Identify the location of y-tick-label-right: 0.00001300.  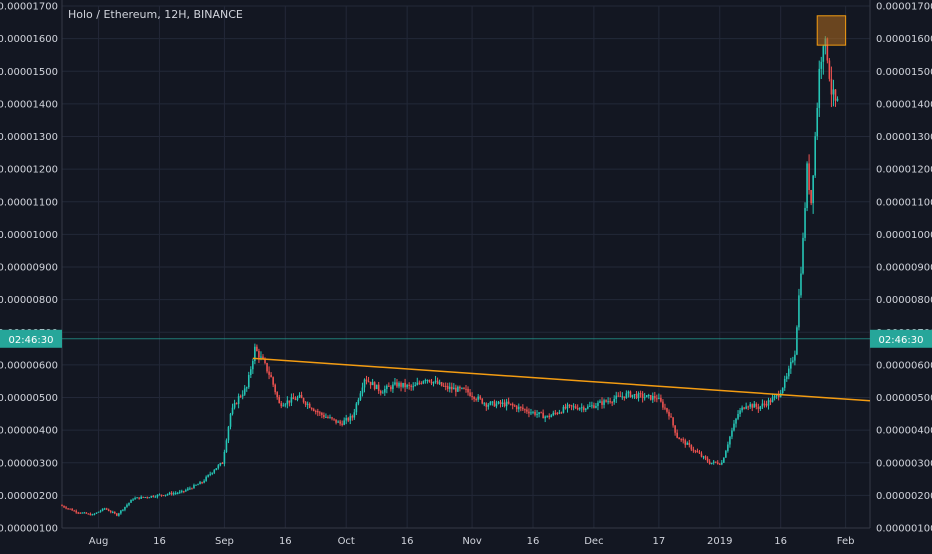
(904, 137).